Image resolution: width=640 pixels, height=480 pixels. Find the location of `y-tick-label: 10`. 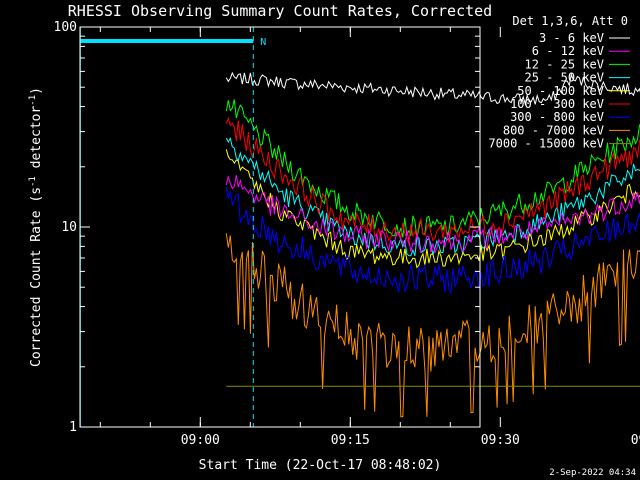

y-tick-label: 10 is located at coordinates (69, 227).